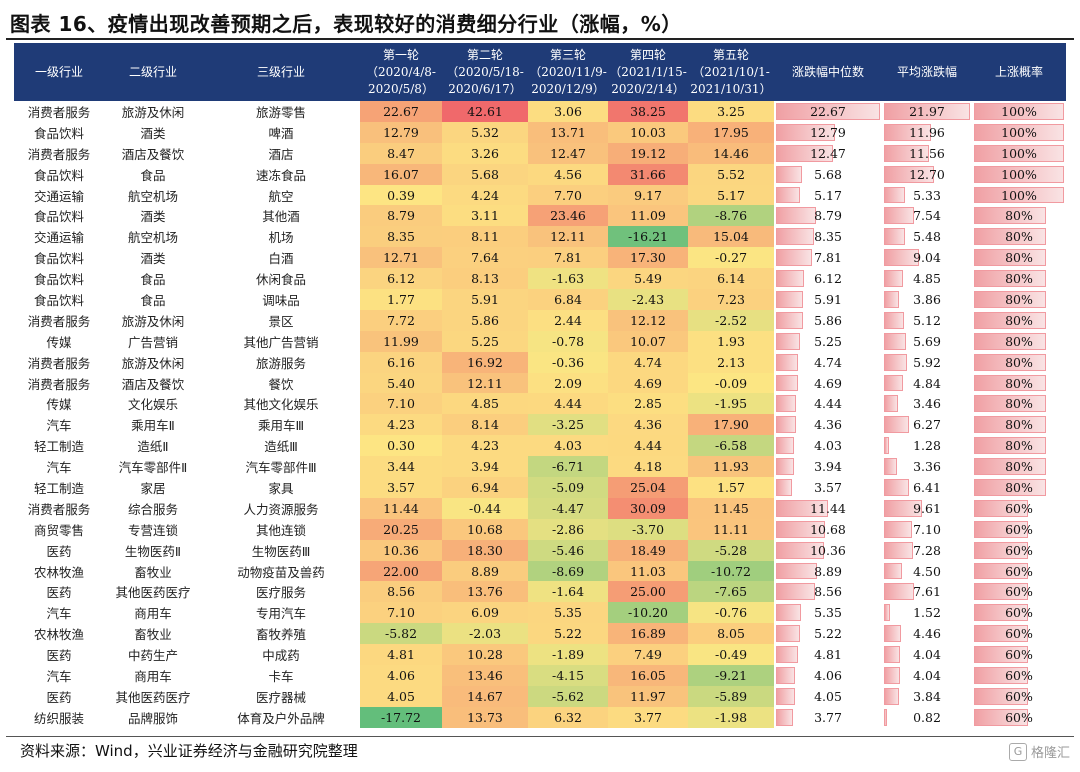 This screenshot has width=1080, height=772. What do you see at coordinates (828, 445) in the screenshot?
I see `cell-median: 4.03` at bounding box center [828, 445].